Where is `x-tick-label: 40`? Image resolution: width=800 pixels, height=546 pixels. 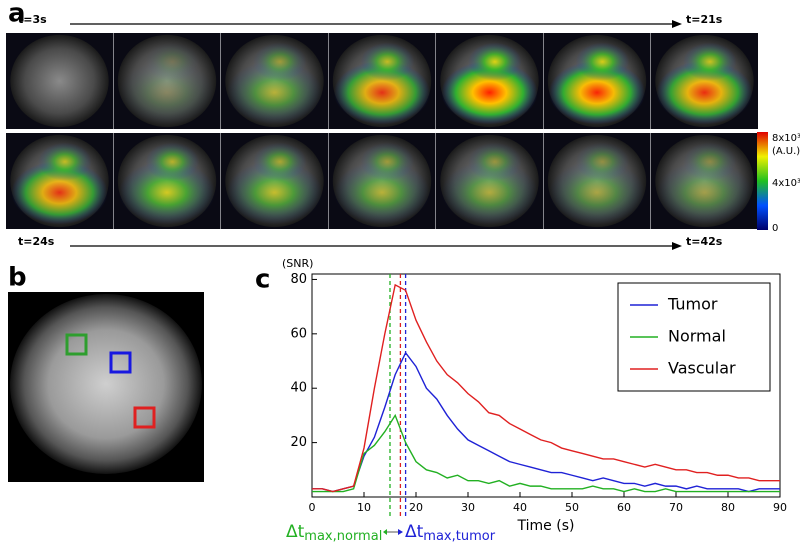
x-tick-label: 40 is located at coordinates (520, 507).